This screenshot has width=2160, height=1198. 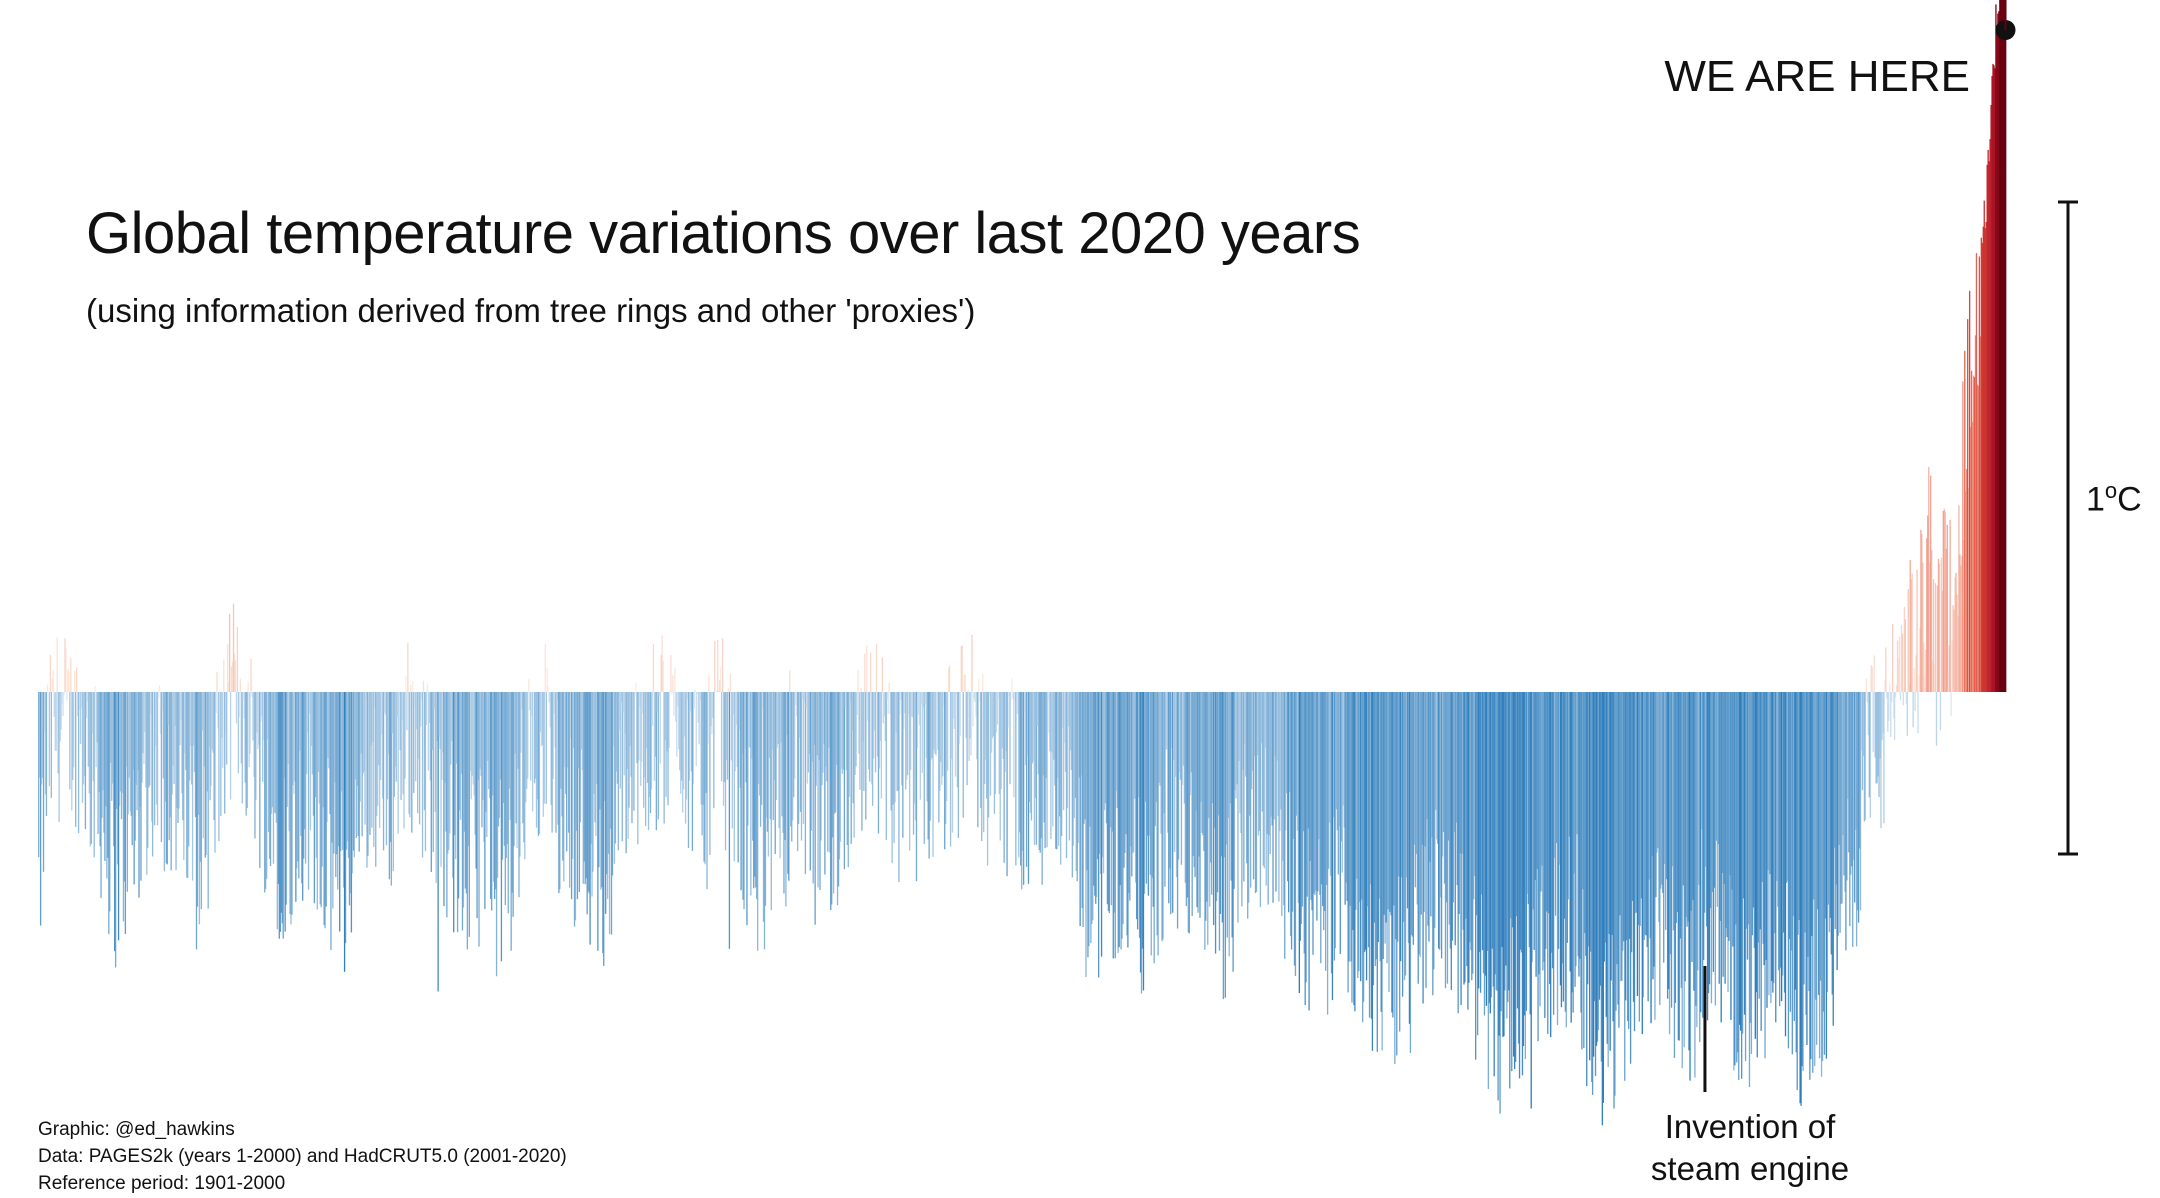 I want to click on bar-year-1900, so click(x=1889, y=706).